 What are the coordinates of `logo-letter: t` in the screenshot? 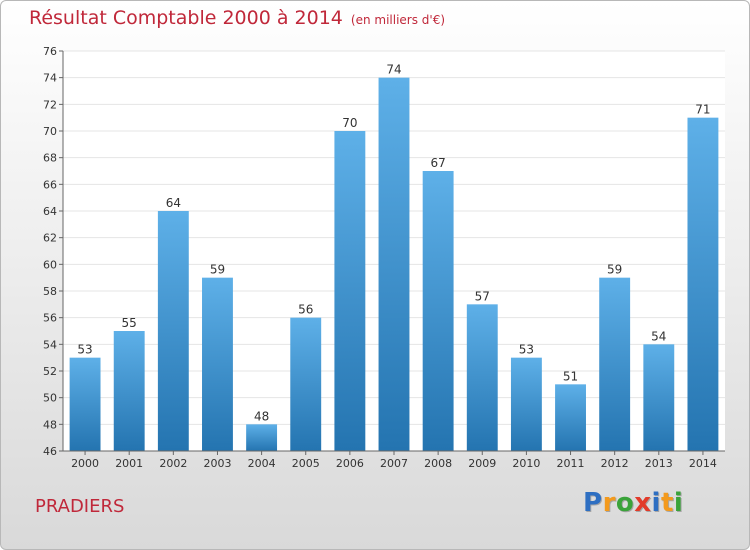 It's located at (667, 503).